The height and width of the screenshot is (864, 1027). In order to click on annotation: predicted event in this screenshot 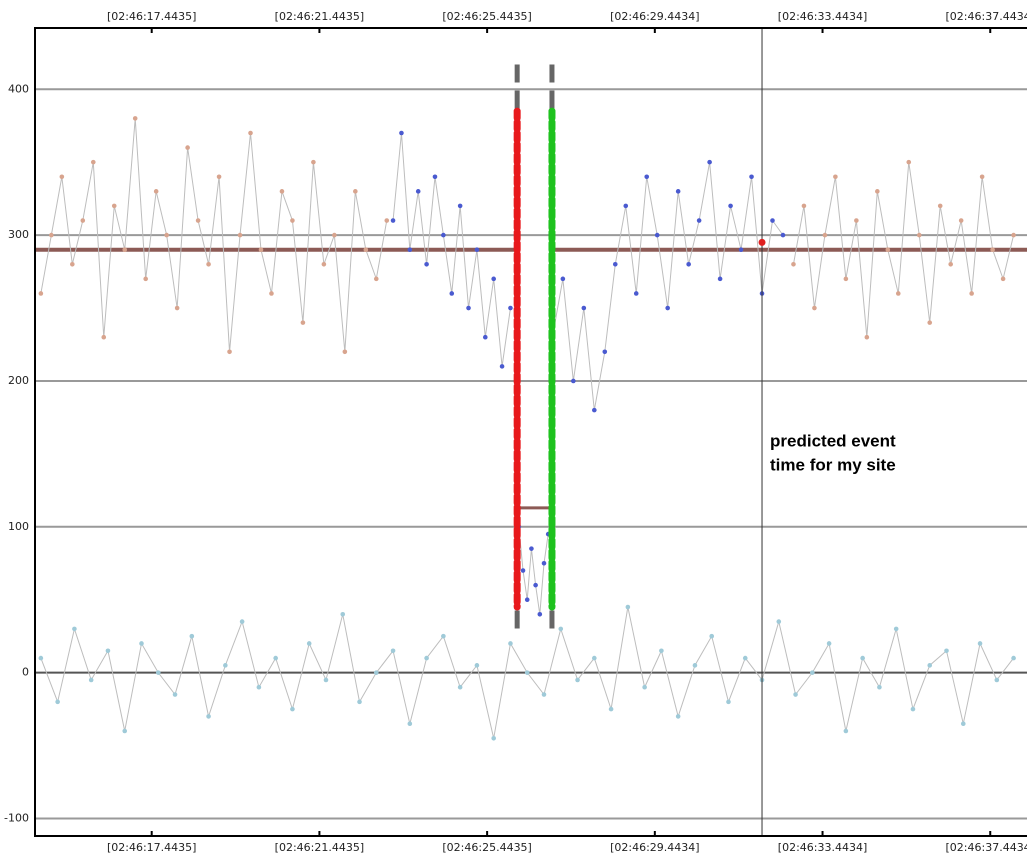, I will do `click(833, 440)`.